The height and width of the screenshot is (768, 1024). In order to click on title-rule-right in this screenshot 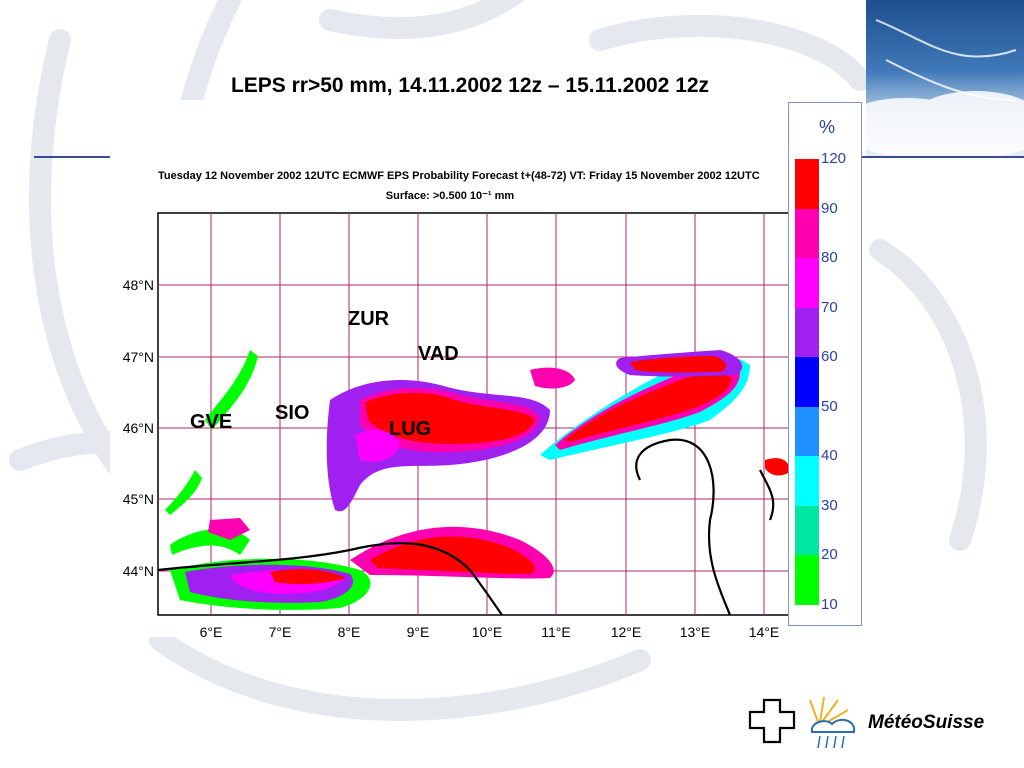, I will do `click(941, 157)`.